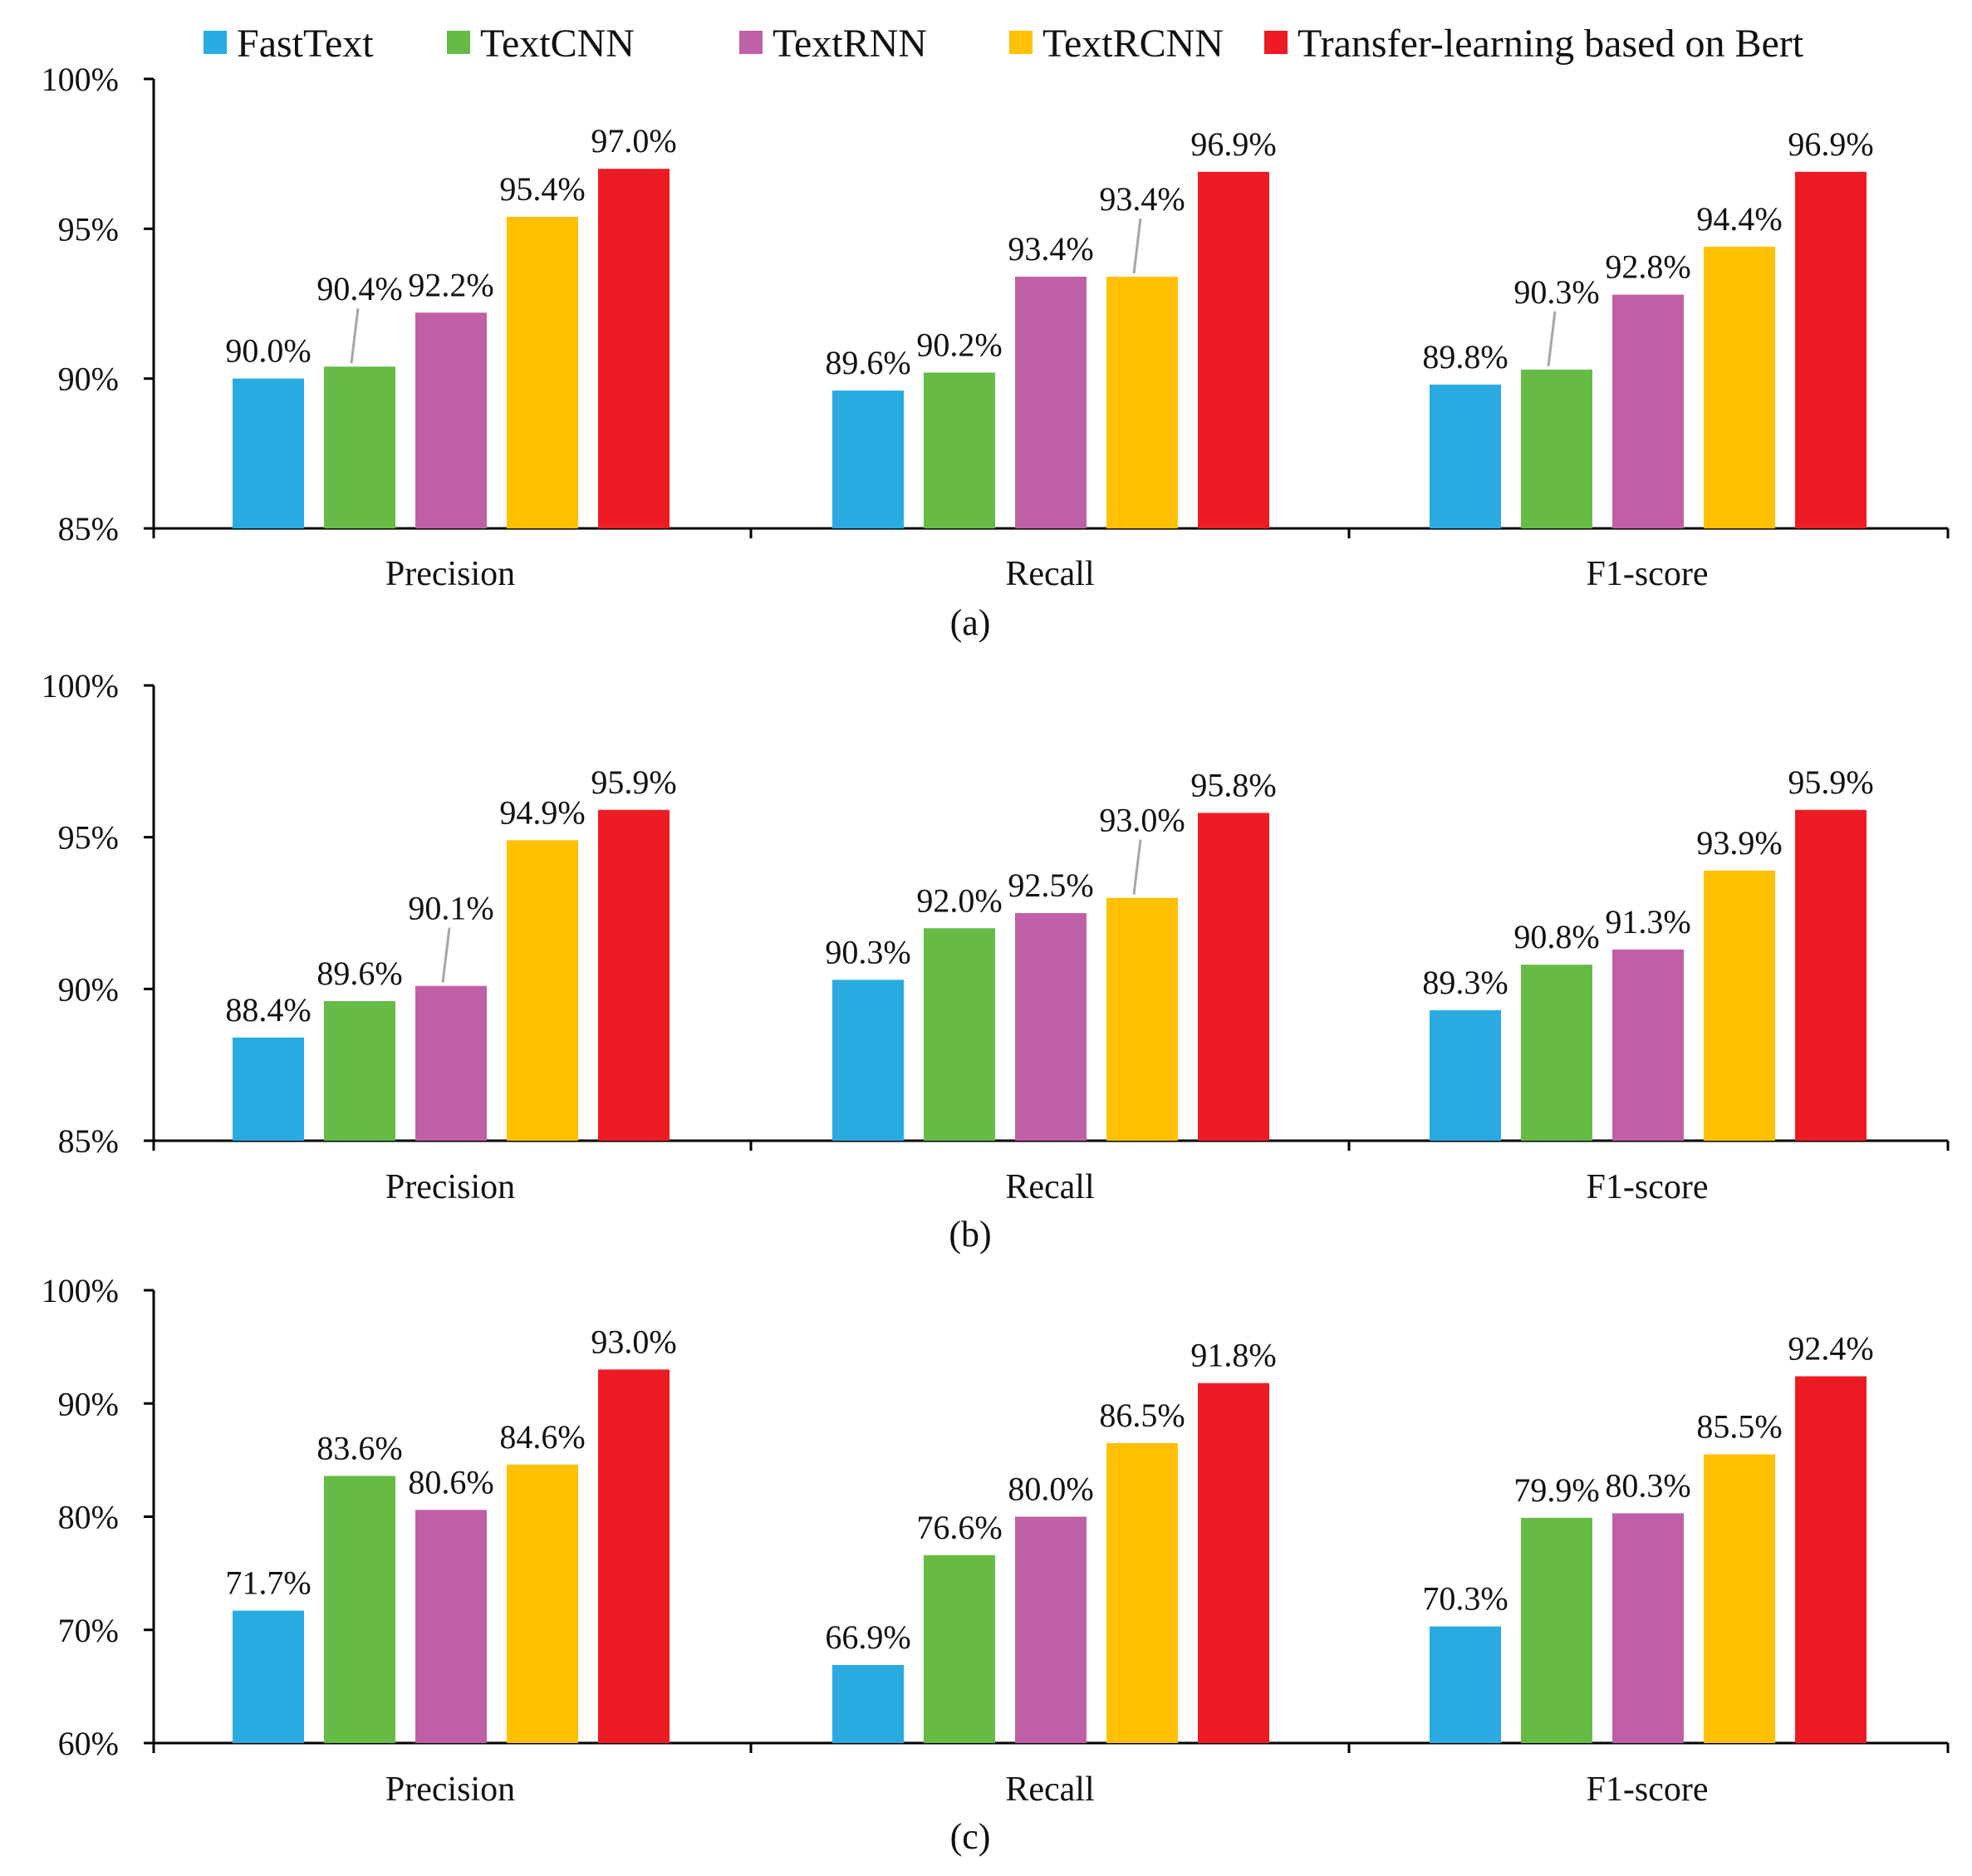  I want to click on panel-a-data-label-recall-textrcnn: 93.4%, so click(1142, 199).